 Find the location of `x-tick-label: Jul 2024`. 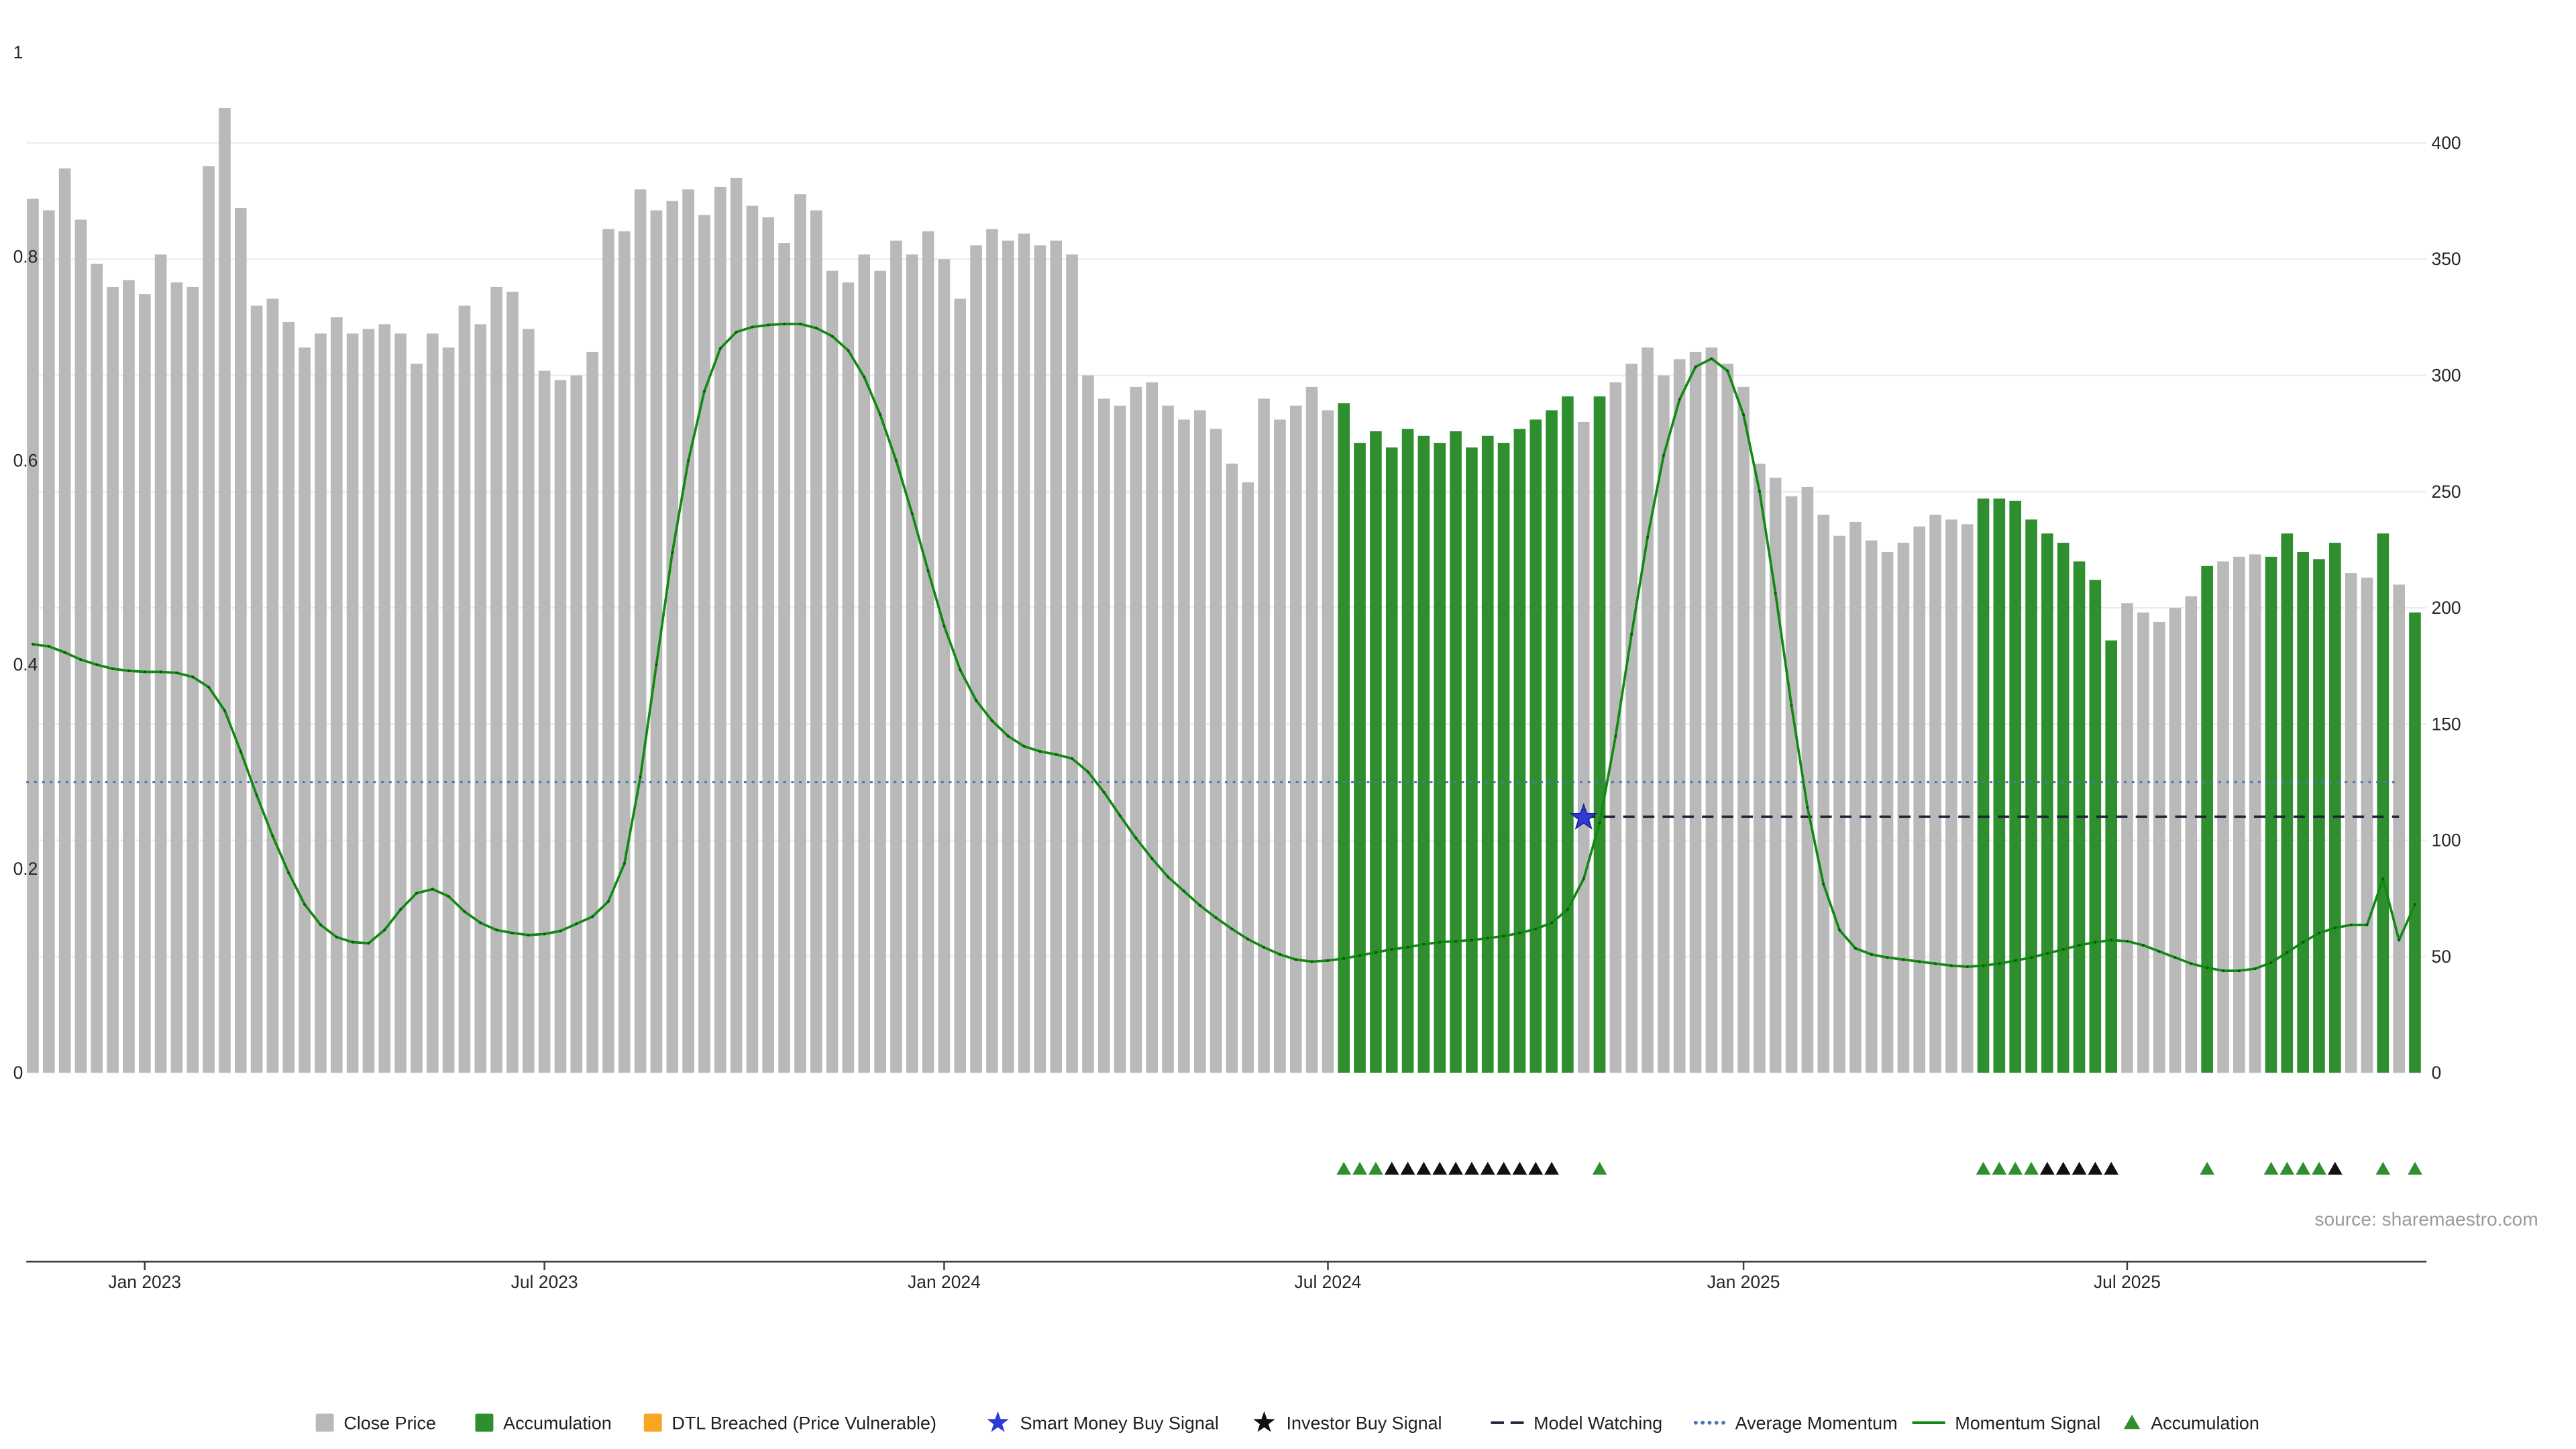

x-tick-label: Jul 2024 is located at coordinates (1328, 1282).